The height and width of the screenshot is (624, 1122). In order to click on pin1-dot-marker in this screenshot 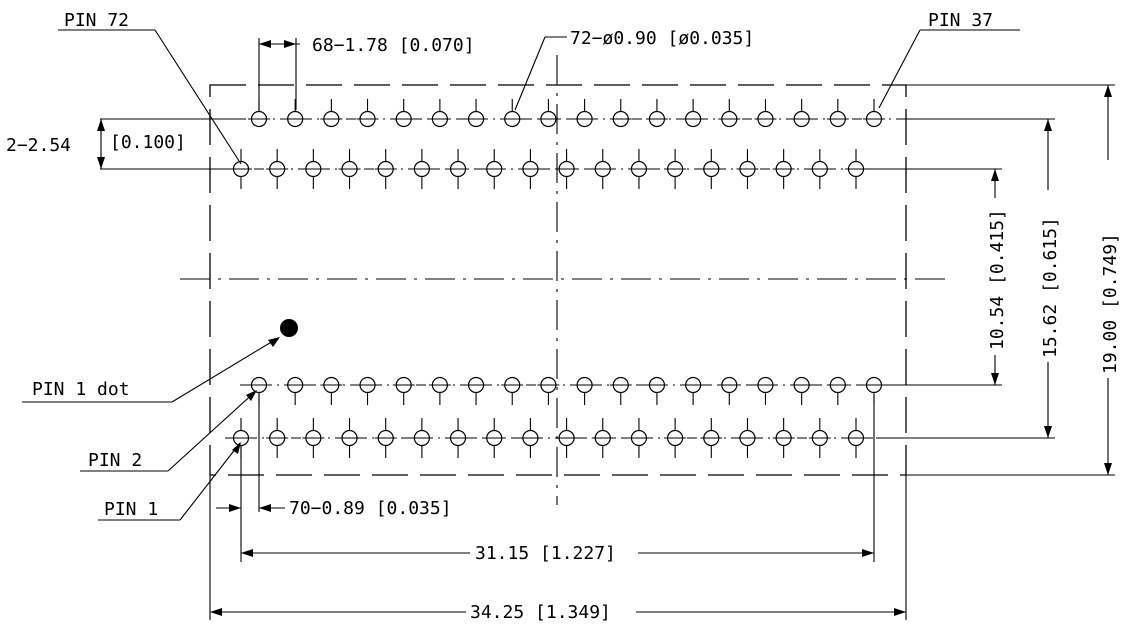, I will do `click(289, 328)`.